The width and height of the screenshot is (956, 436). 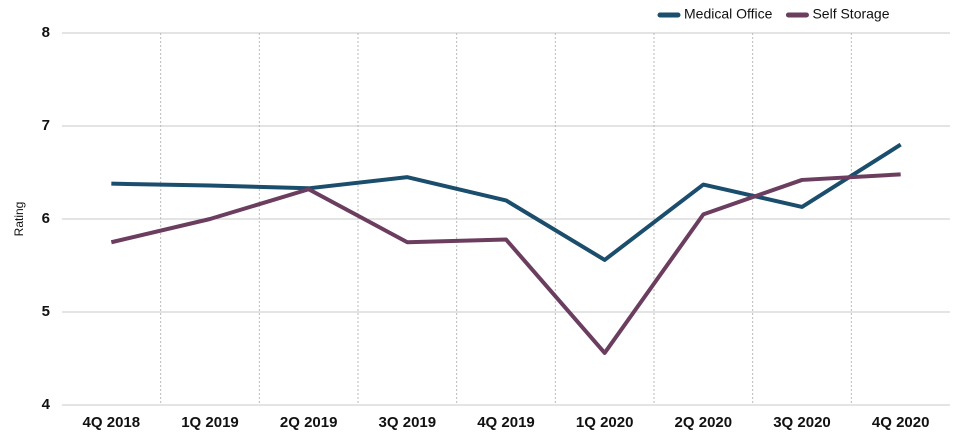 What do you see at coordinates (210, 422) in the screenshot?
I see `x-tick-label: 1Q 2019` at bounding box center [210, 422].